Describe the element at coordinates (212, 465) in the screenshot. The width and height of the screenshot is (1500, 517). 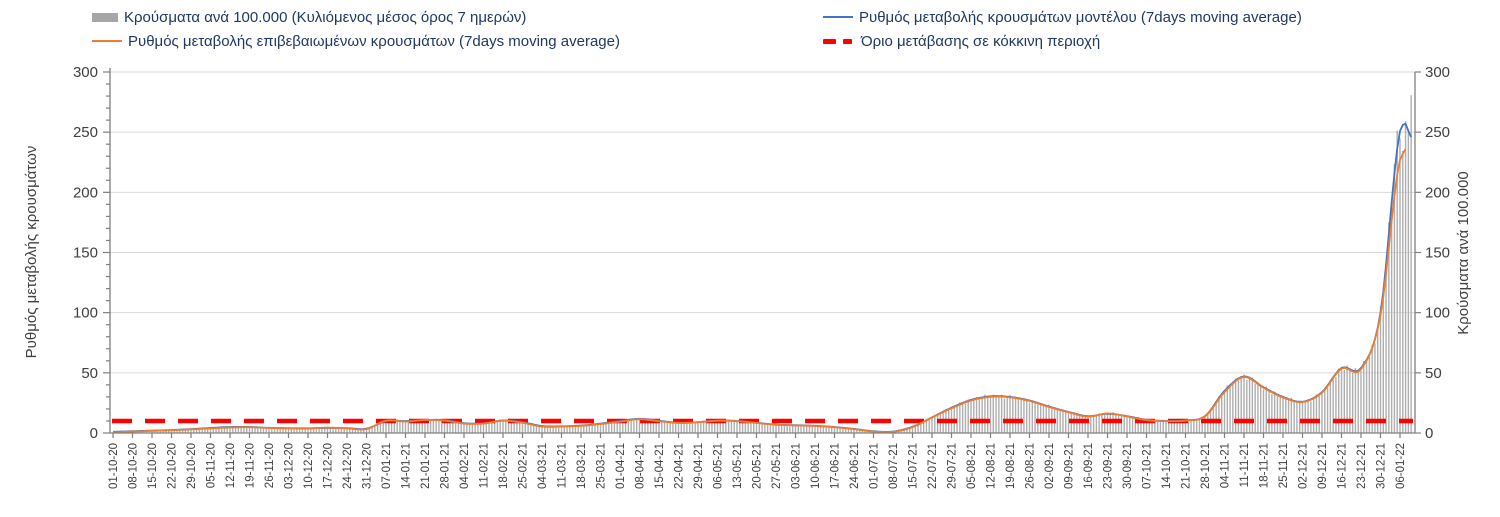
I see `svg-text: 05-11-20` at that location.